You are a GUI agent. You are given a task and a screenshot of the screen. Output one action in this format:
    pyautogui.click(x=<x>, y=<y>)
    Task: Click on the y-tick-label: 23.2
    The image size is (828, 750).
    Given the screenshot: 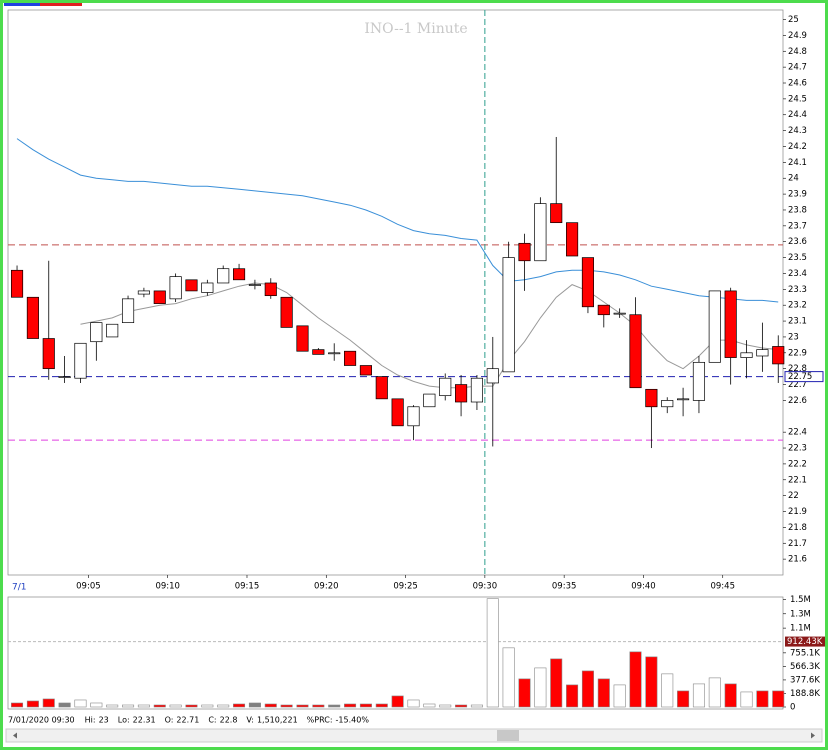 What is the action you would take?
    pyautogui.click(x=797, y=306)
    